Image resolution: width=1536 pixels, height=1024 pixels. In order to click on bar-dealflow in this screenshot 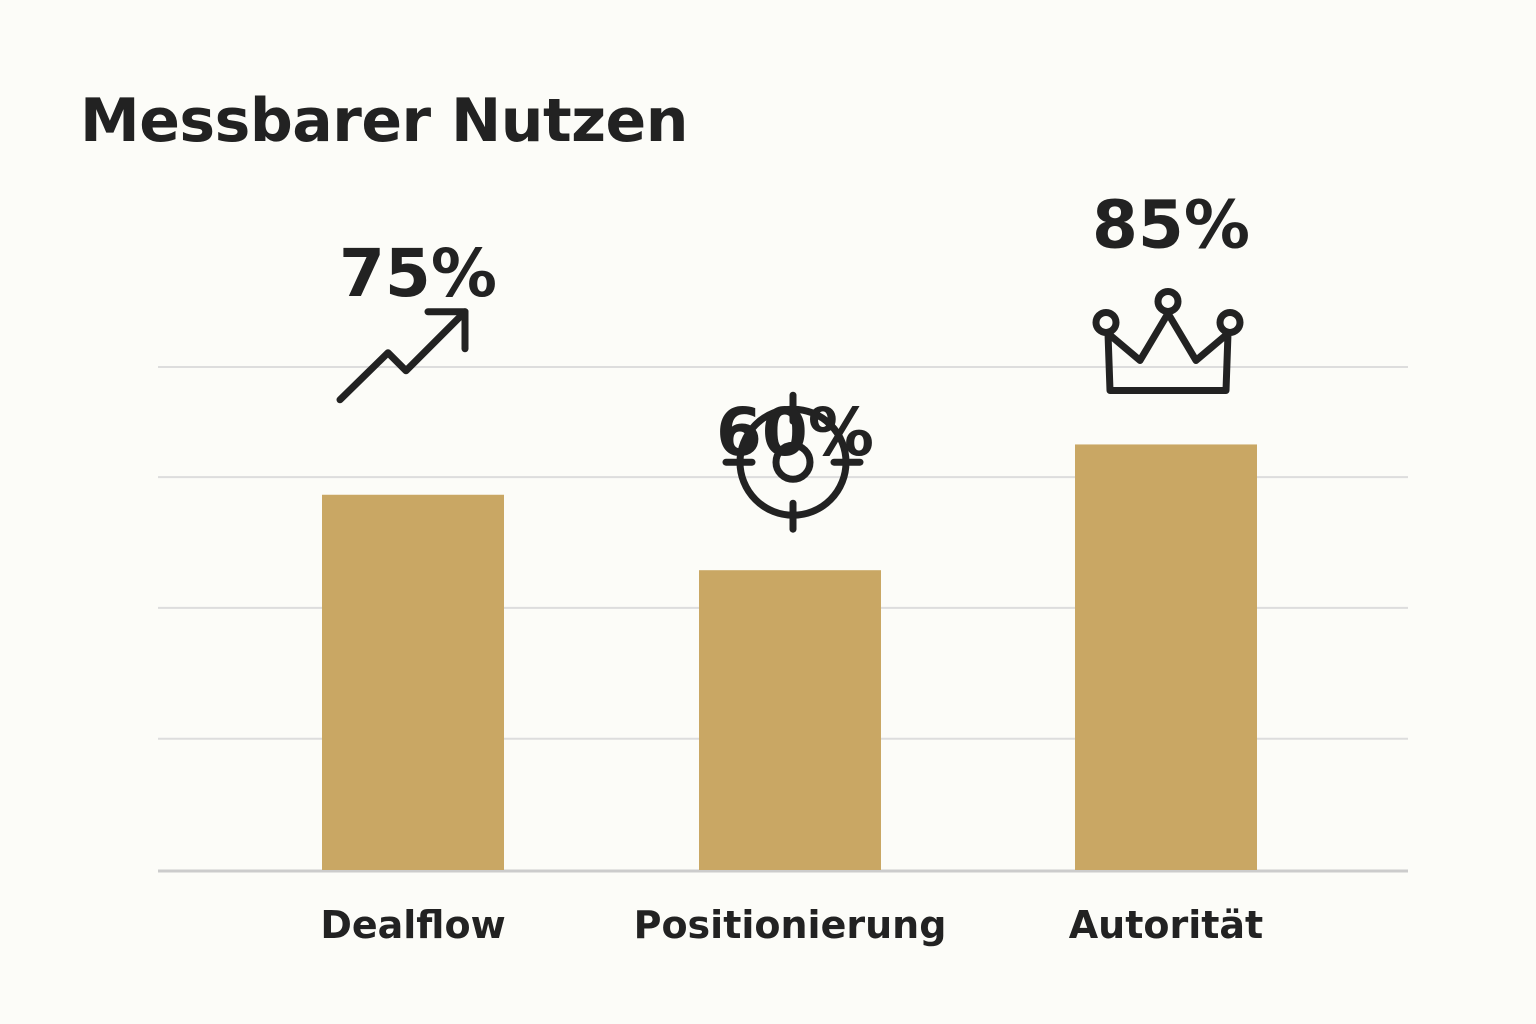, I will do `click(413, 682)`.